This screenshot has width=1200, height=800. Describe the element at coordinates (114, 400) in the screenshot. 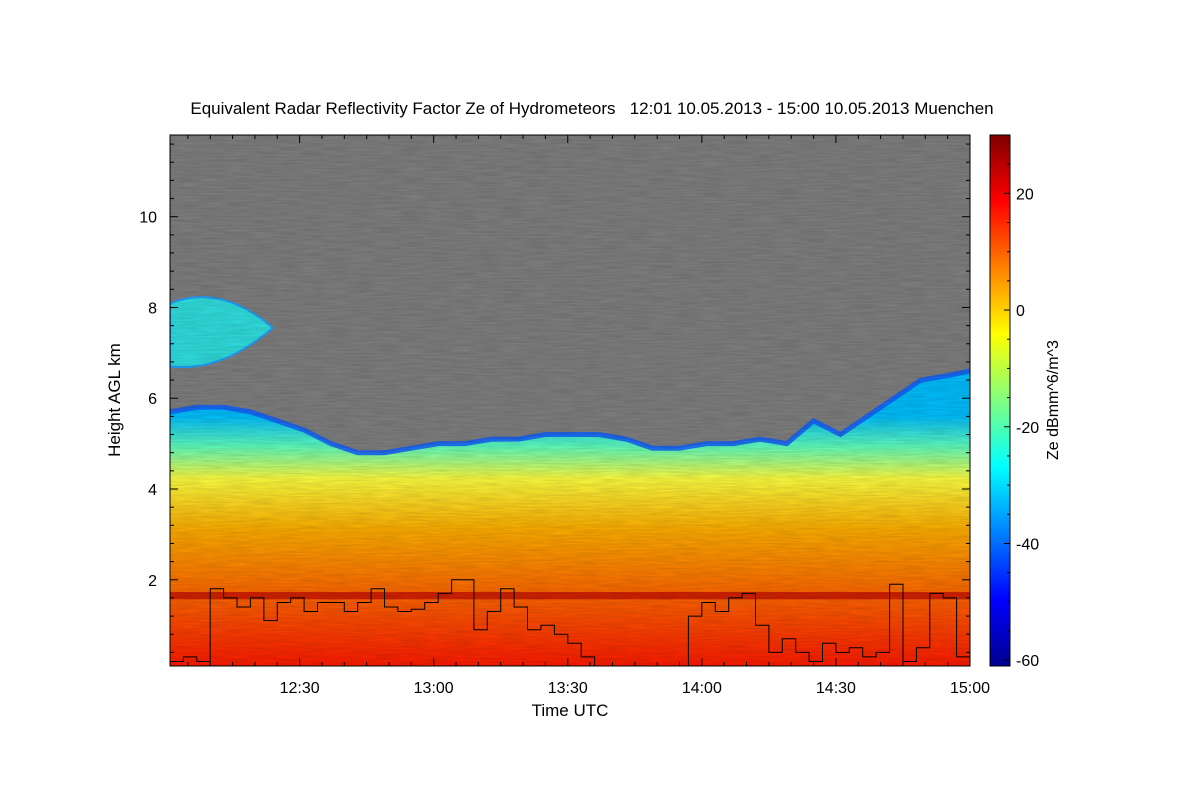

I see `y-axis-label: Height AGL km` at that location.